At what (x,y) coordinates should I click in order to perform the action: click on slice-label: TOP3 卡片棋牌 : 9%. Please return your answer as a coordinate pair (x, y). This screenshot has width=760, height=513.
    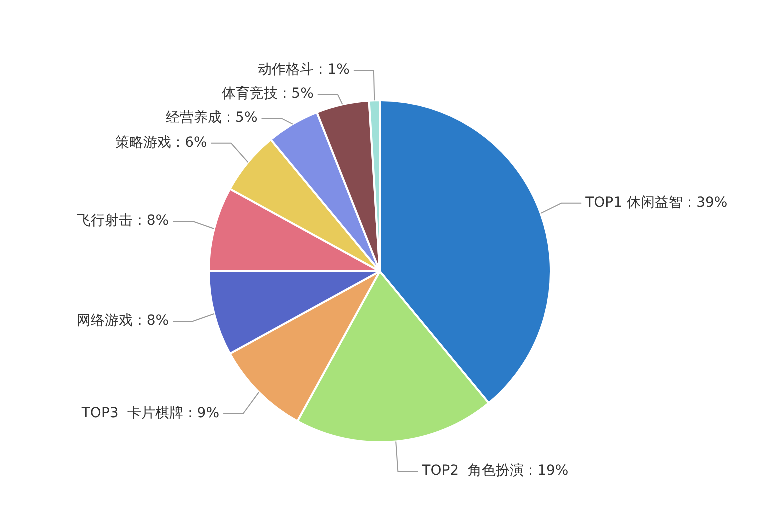
    Looking at the image, I should click on (150, 413).